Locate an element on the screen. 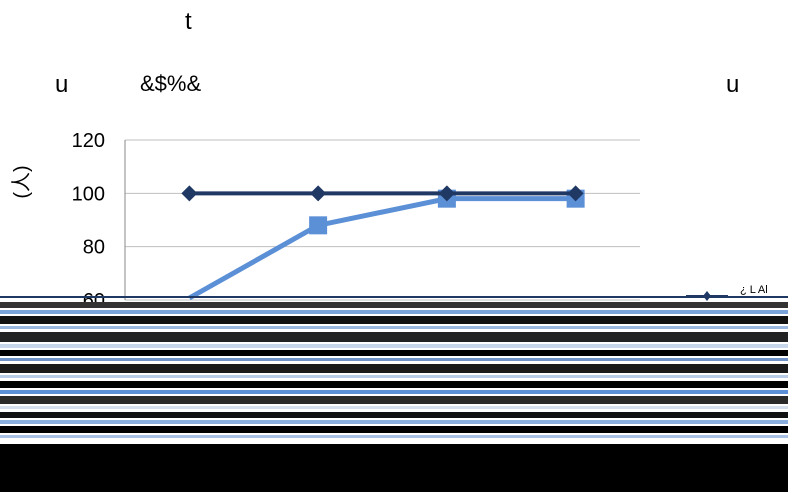 The height and width of the screenshot is (492, 788). y-tick-label: 120 is located at coordinates (88, 141).